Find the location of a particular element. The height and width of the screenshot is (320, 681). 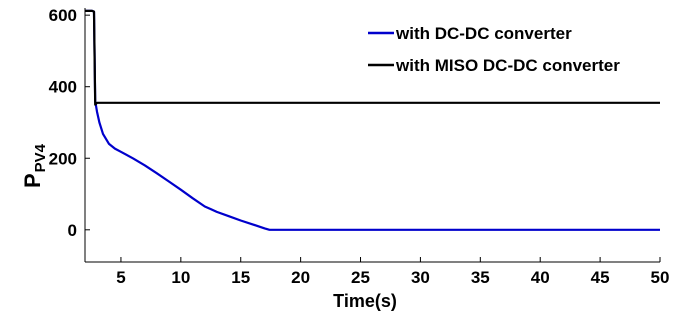

x-tick-label: 30 is located at coordinates (420, 277).